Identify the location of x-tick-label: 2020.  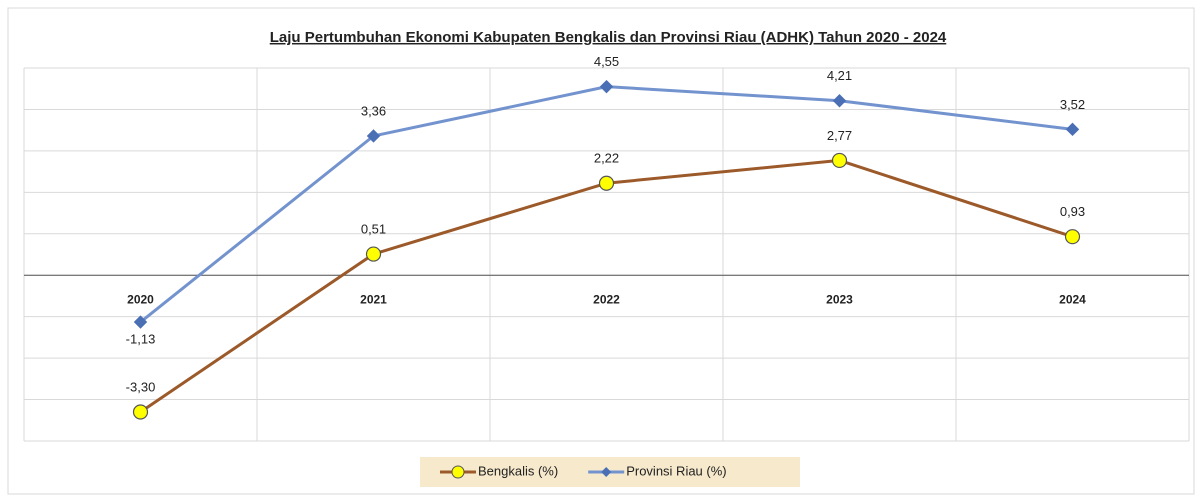
(140, 299).